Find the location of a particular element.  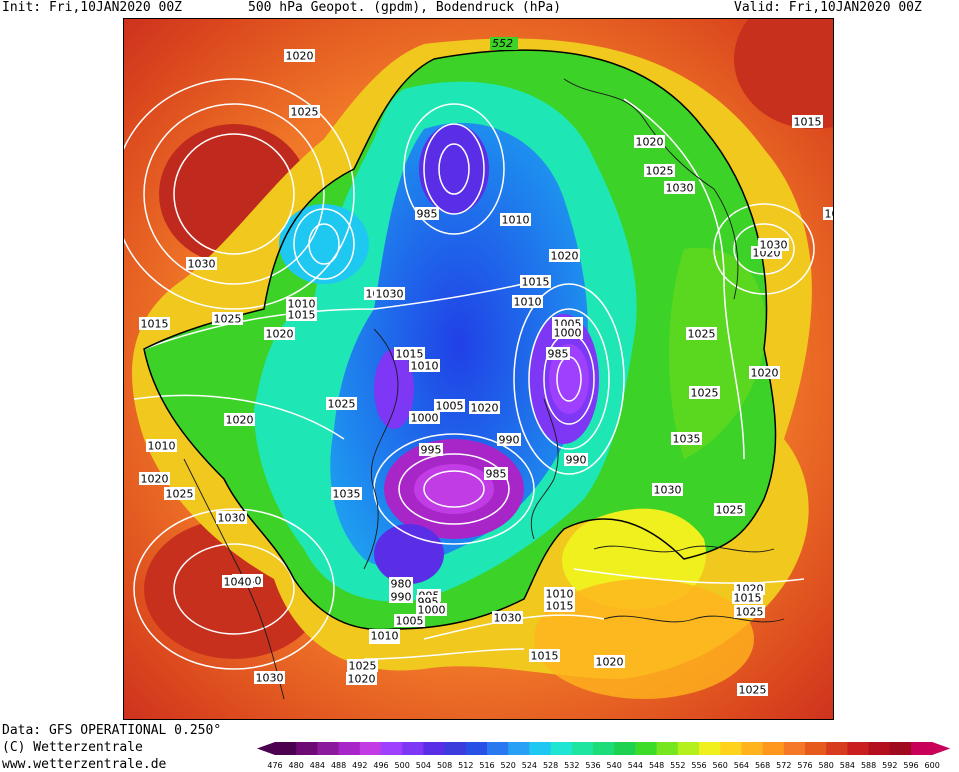

pressure-label: 1020 is located at coordinates (610, 662).